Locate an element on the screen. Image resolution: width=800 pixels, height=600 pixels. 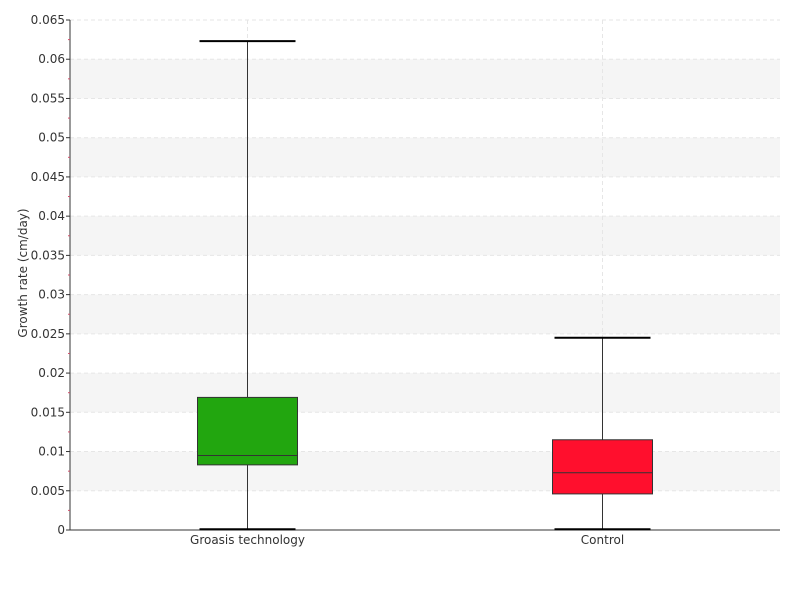
y-tick-label: 0.01 is located at coordinates (51, 452).